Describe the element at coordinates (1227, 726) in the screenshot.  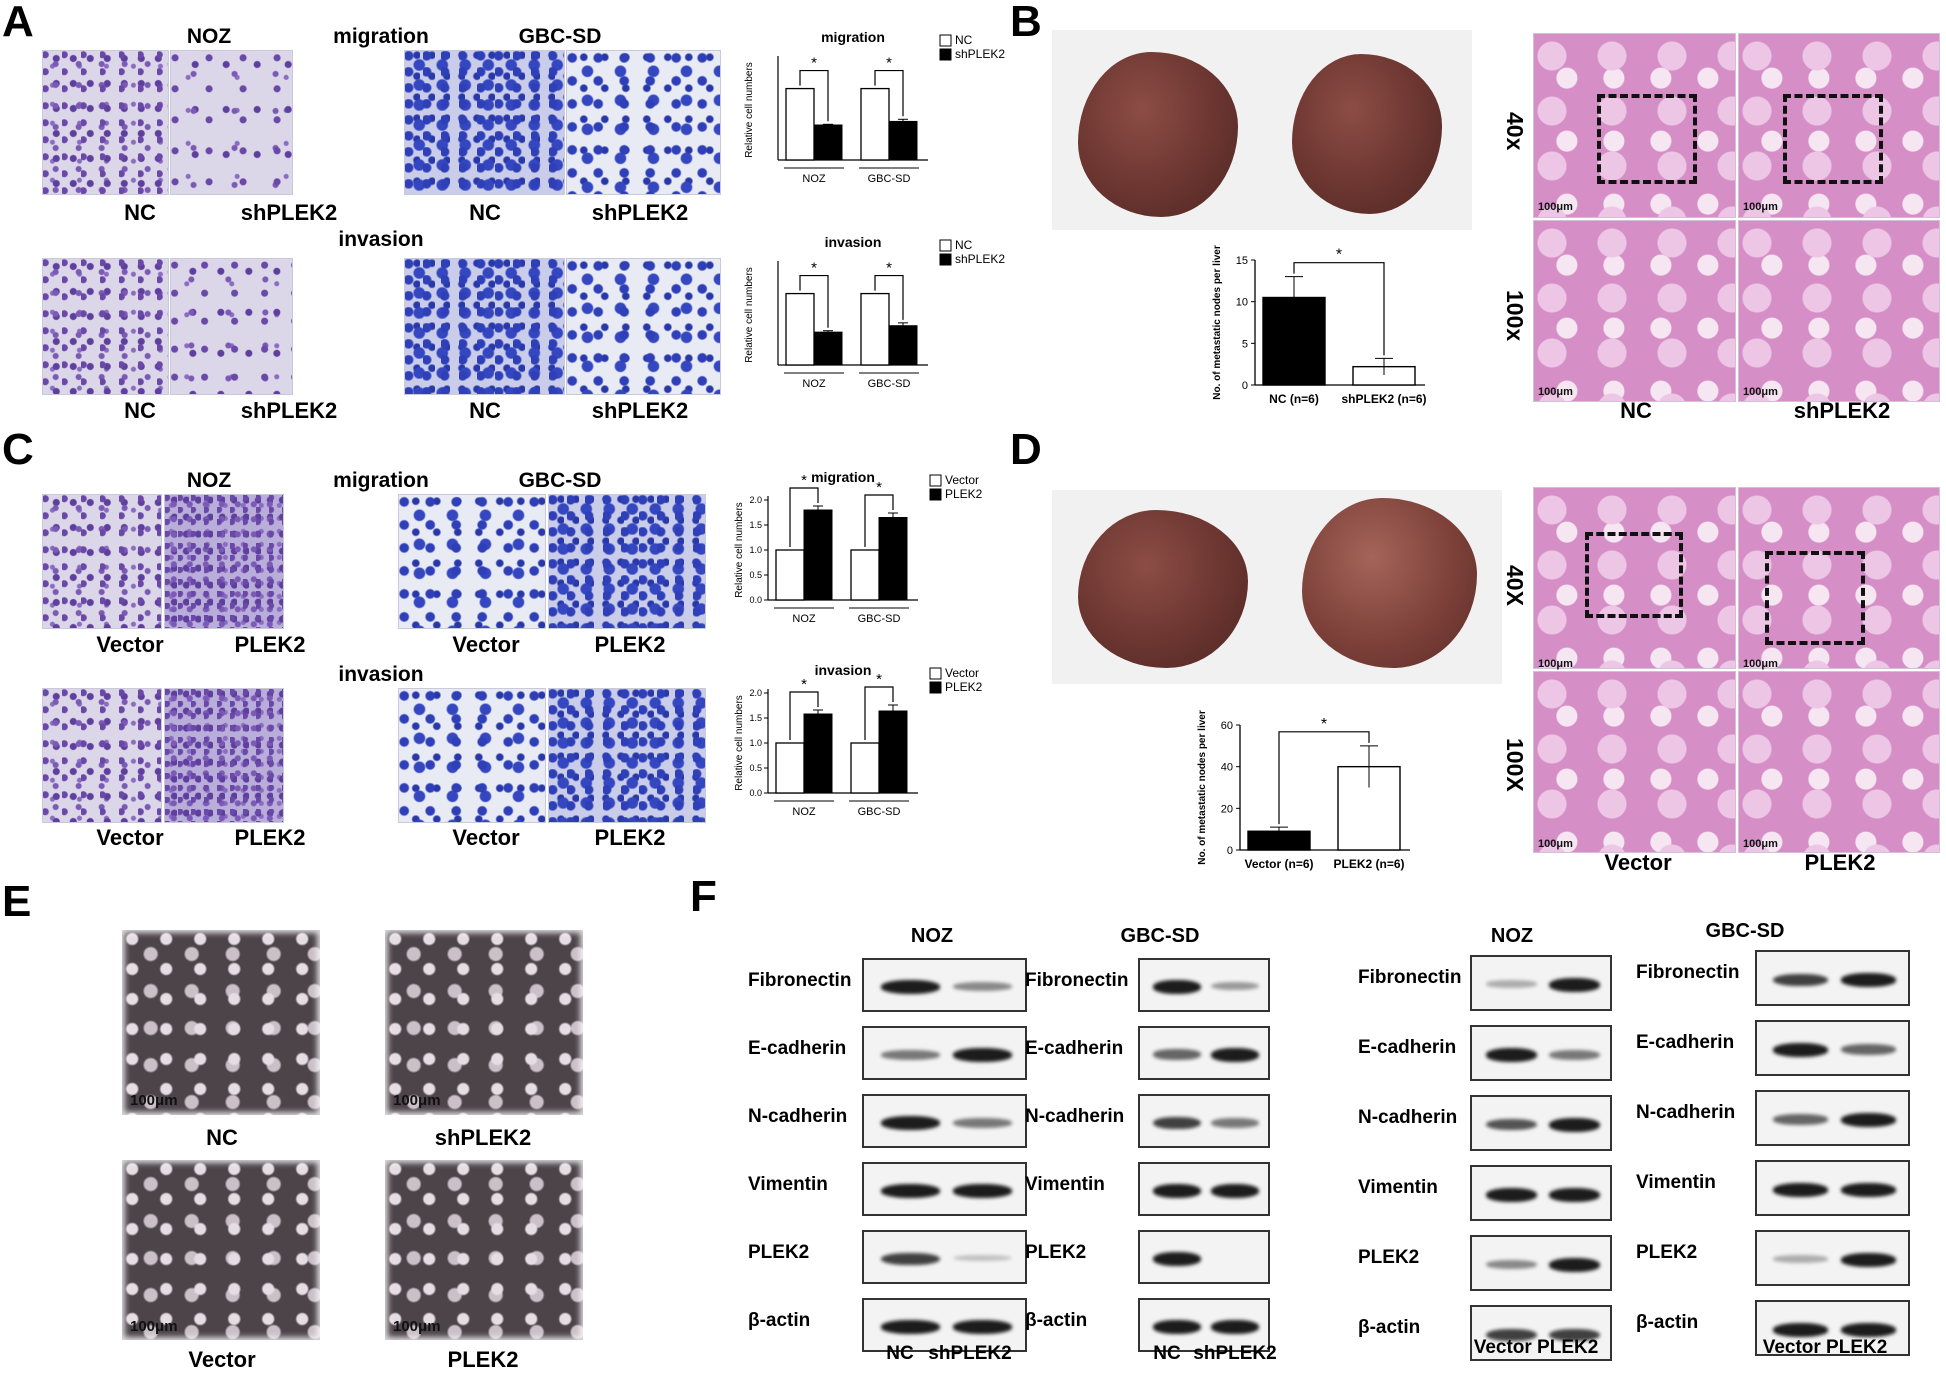
I see `y-tick-label: 60` at that location.